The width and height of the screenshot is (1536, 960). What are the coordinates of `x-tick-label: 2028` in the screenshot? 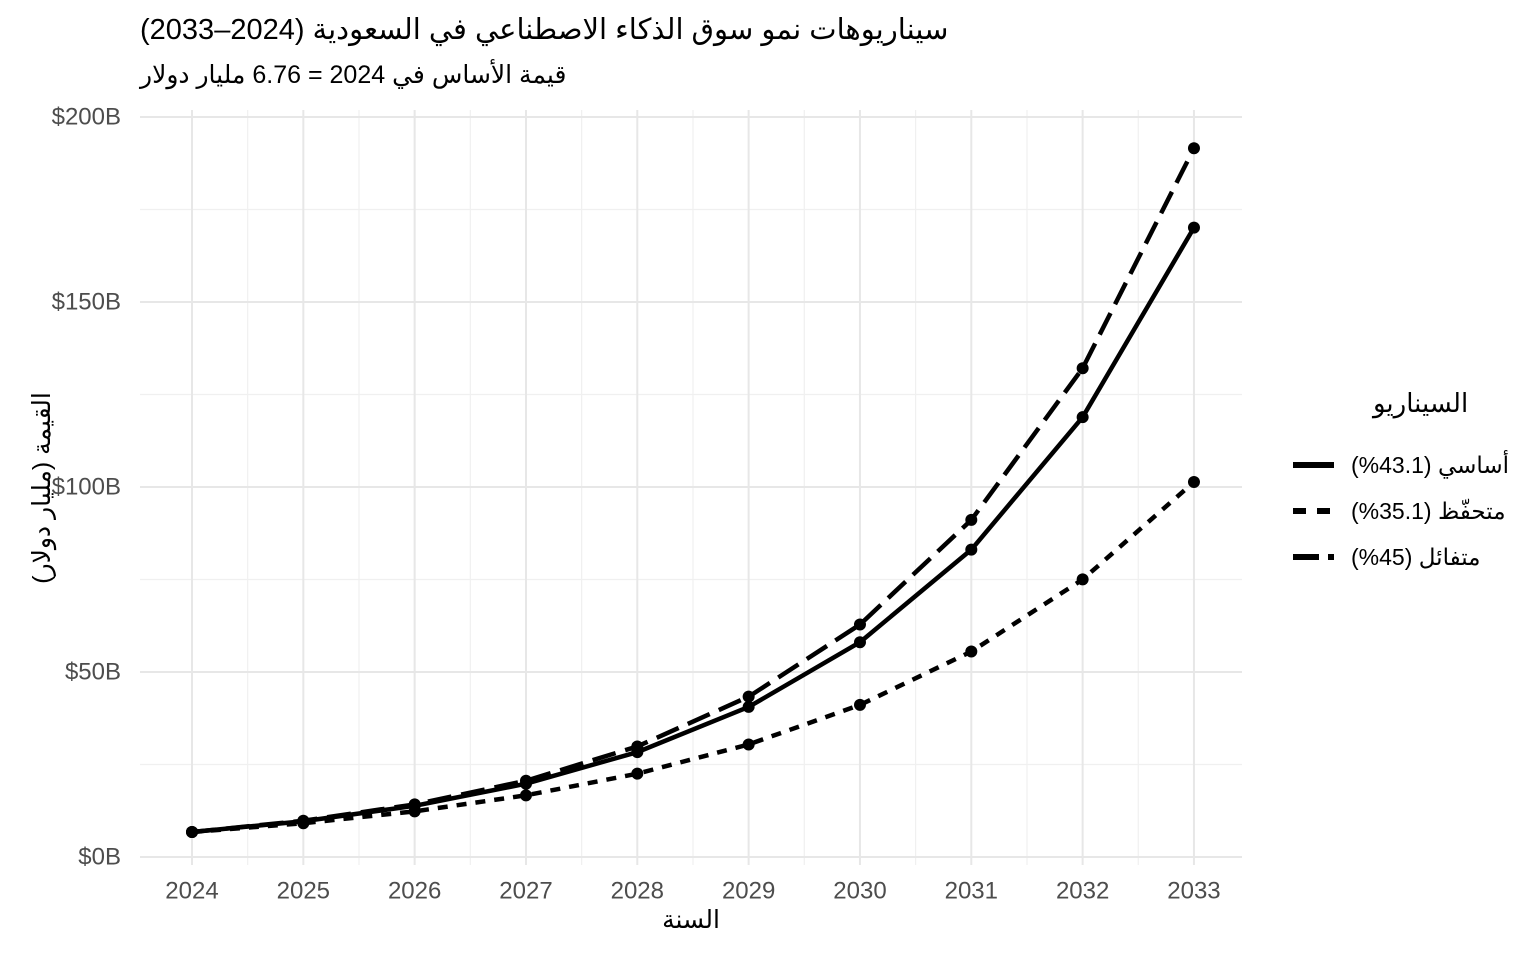 It's located at (637, 891).